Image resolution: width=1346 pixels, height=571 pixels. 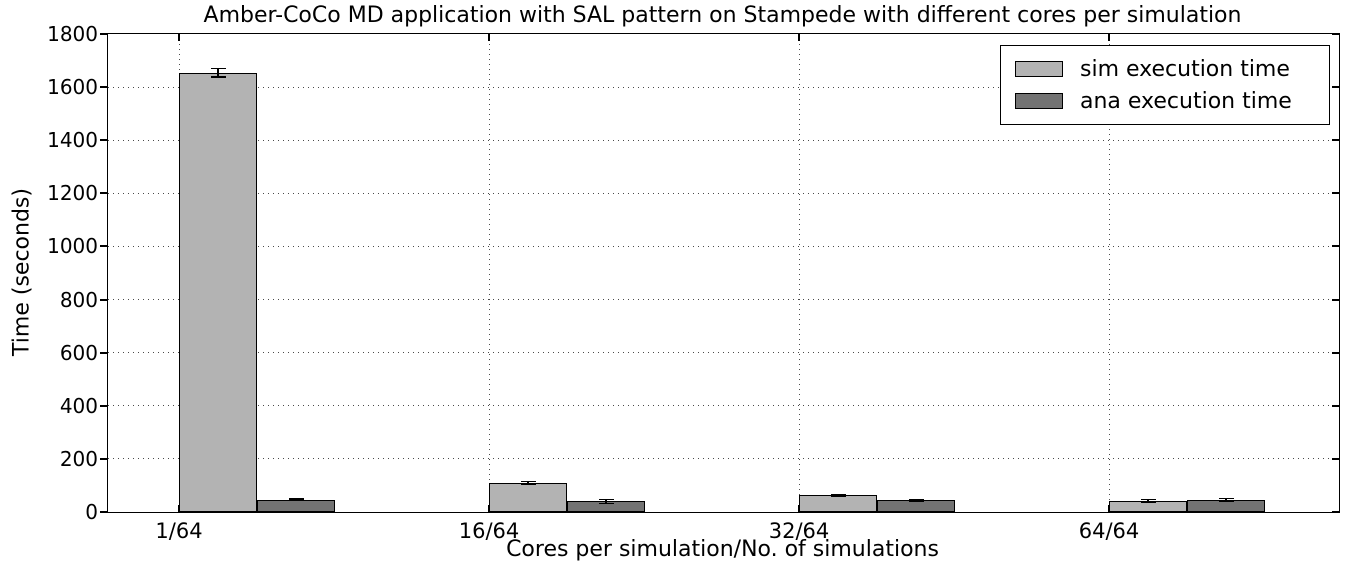 I want to click on x-axis-label: Cores per simulation/No. of simulations, so click(x=722, y=549).